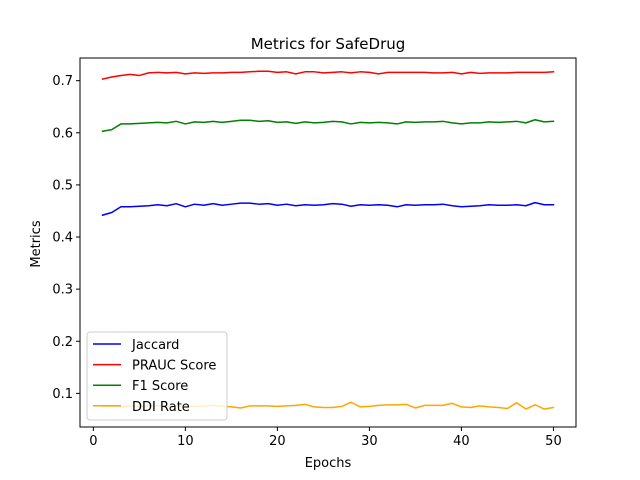 The image size is (640, 480). Describe the element at coordinates (369, 441) in the screenshot. I see `x-tick-label: 30` at that location.